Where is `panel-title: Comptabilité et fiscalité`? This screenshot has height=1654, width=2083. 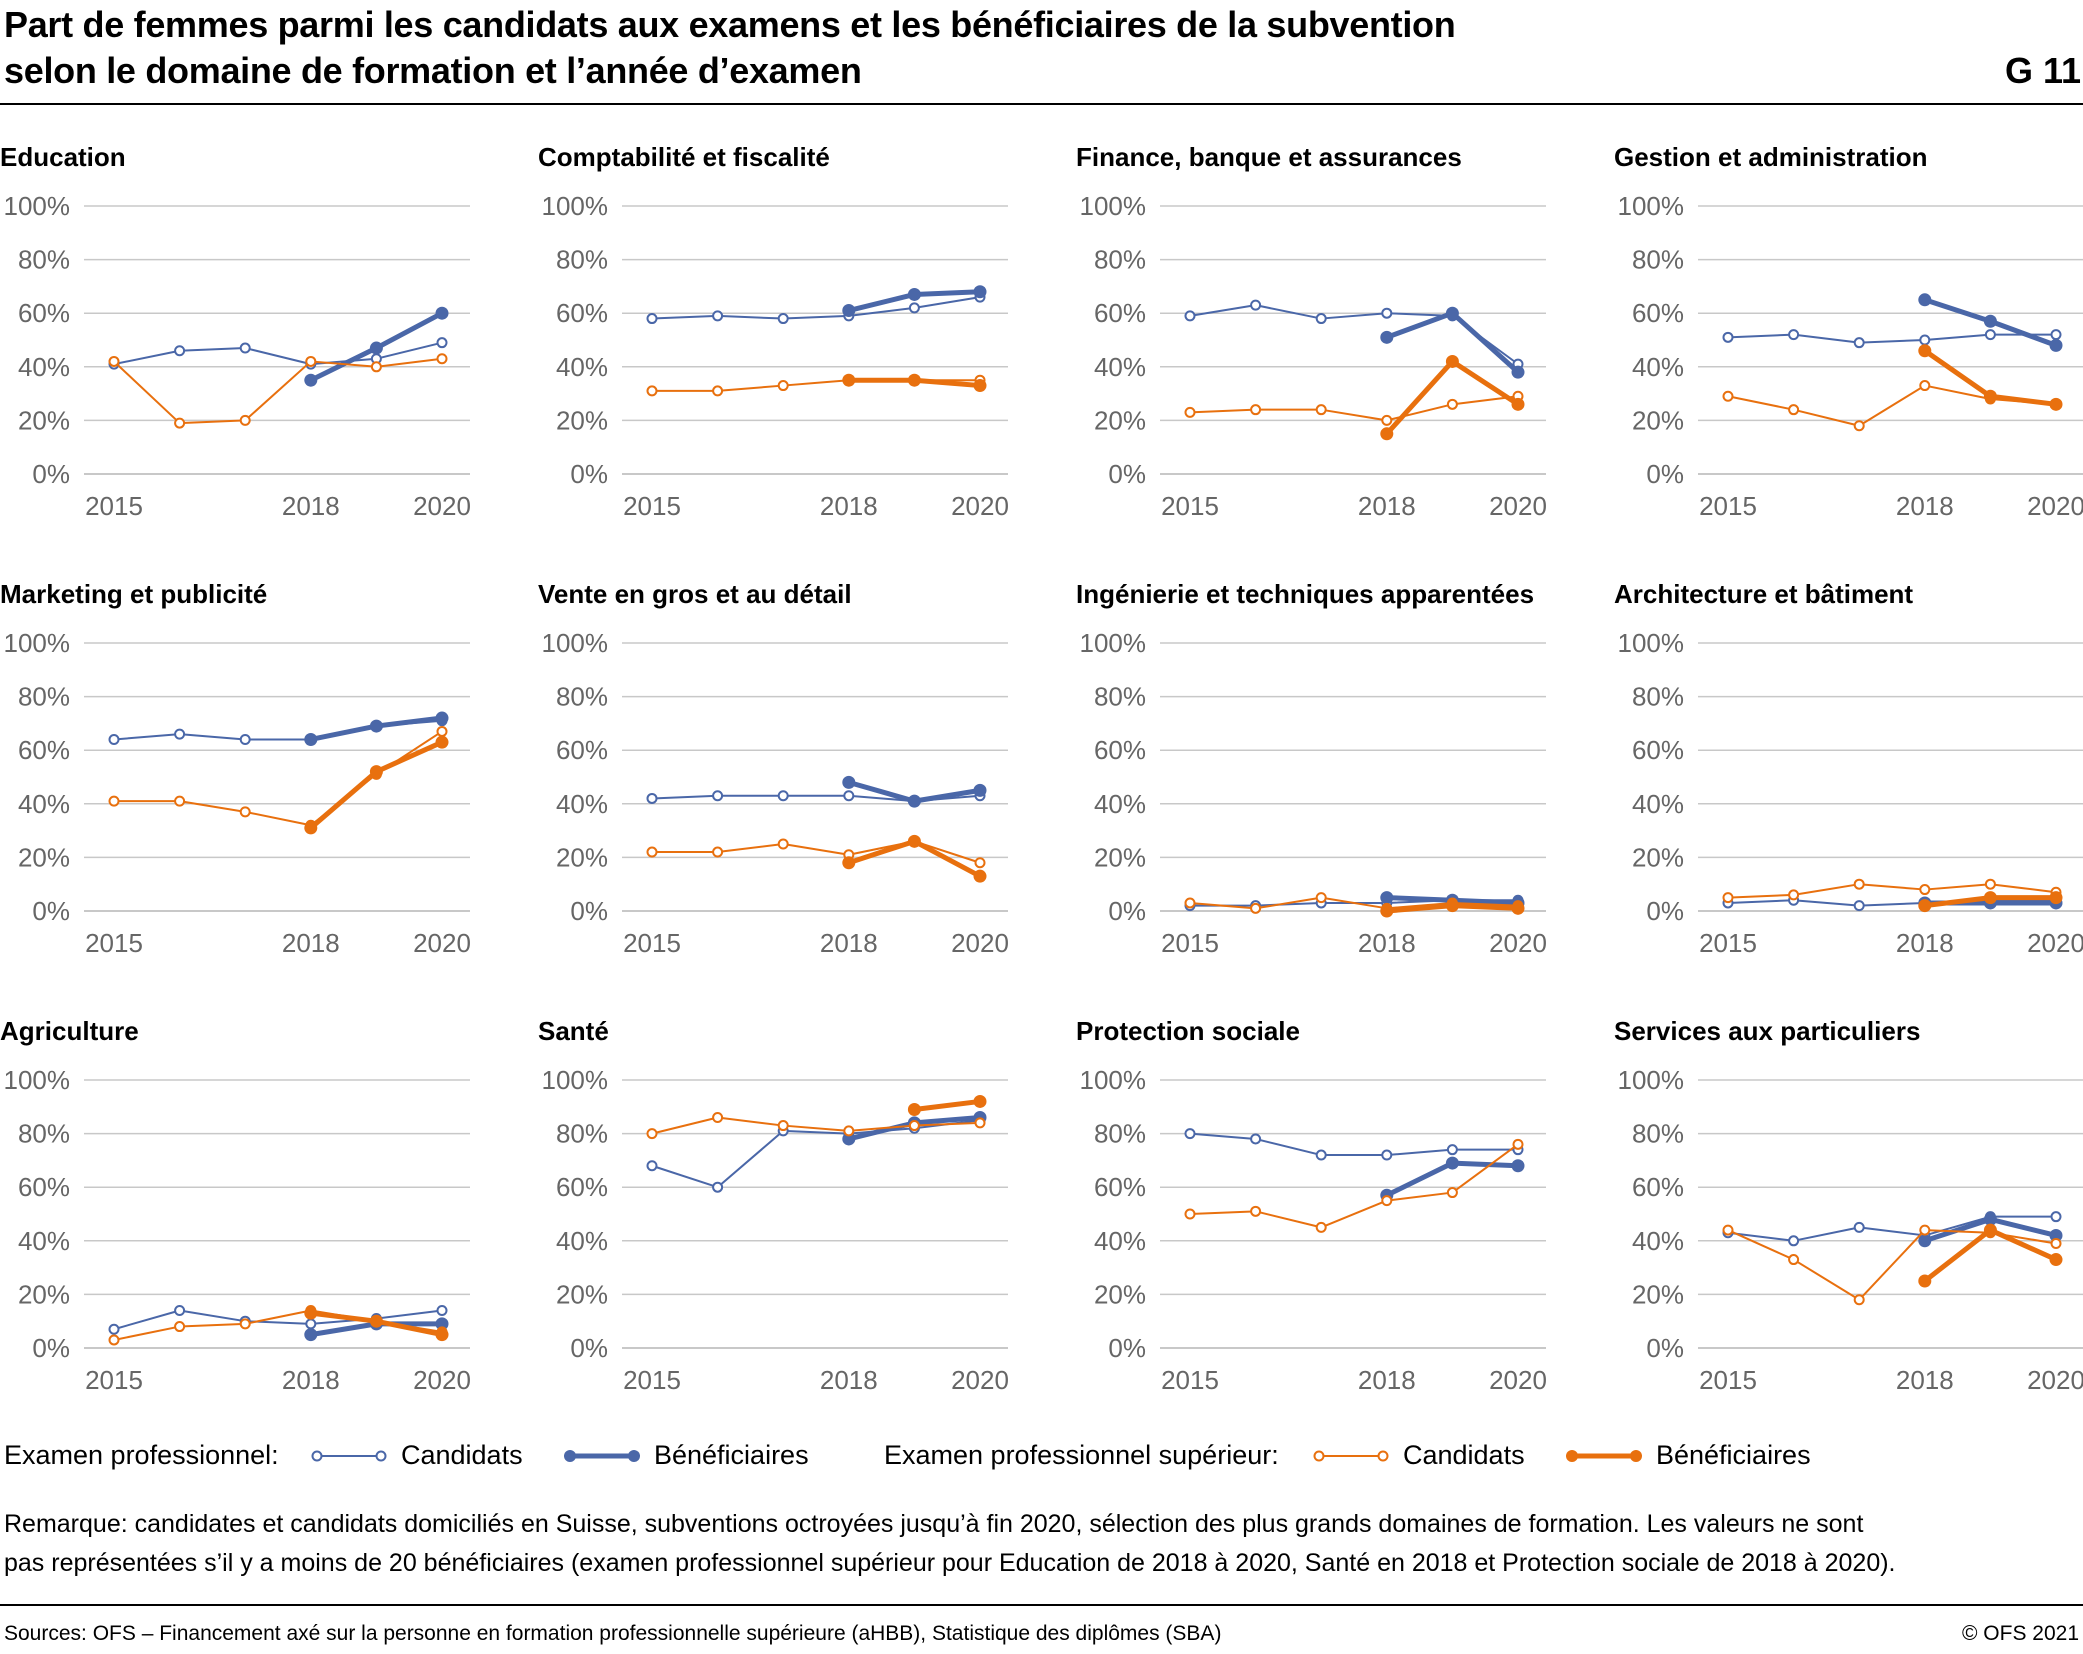 panel-title: Comptabilité et fiscalité is located at coordinates (684, 157).